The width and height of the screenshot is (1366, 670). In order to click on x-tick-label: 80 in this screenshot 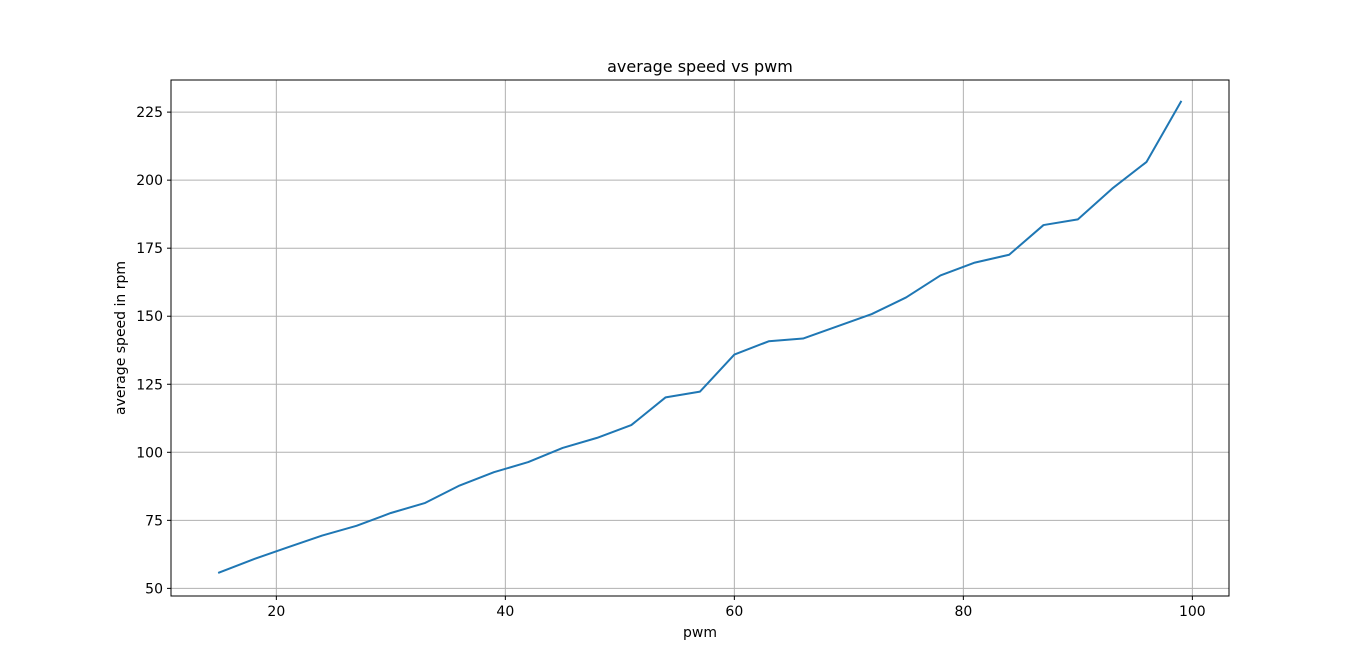, I will do `click(963, 612)`.